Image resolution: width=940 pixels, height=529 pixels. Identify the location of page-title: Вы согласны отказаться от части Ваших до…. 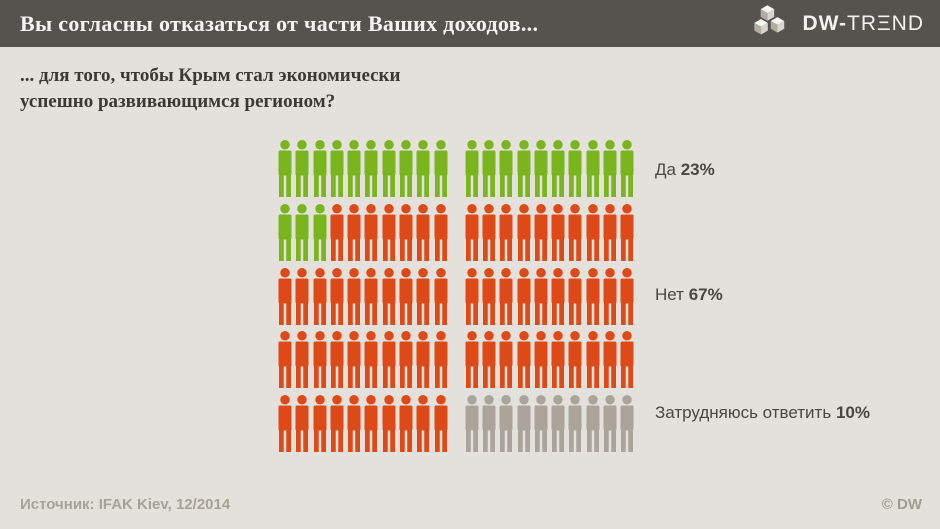
(279, 23).